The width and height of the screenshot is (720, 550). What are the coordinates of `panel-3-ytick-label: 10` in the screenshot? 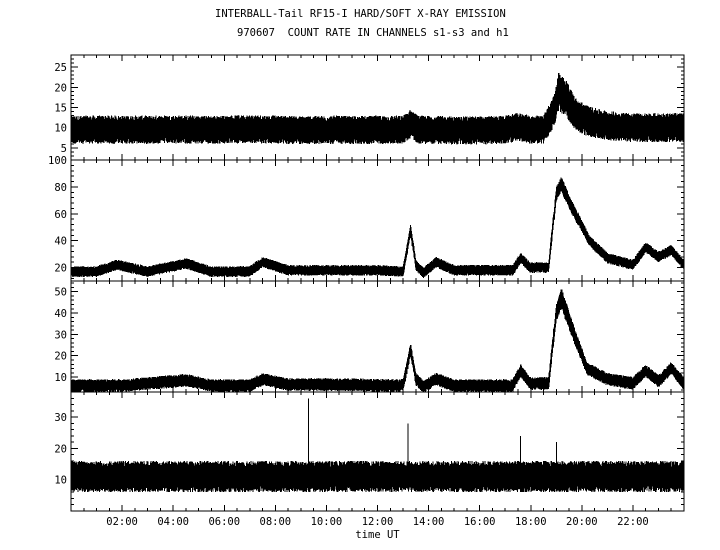 It's located at (60, 378).